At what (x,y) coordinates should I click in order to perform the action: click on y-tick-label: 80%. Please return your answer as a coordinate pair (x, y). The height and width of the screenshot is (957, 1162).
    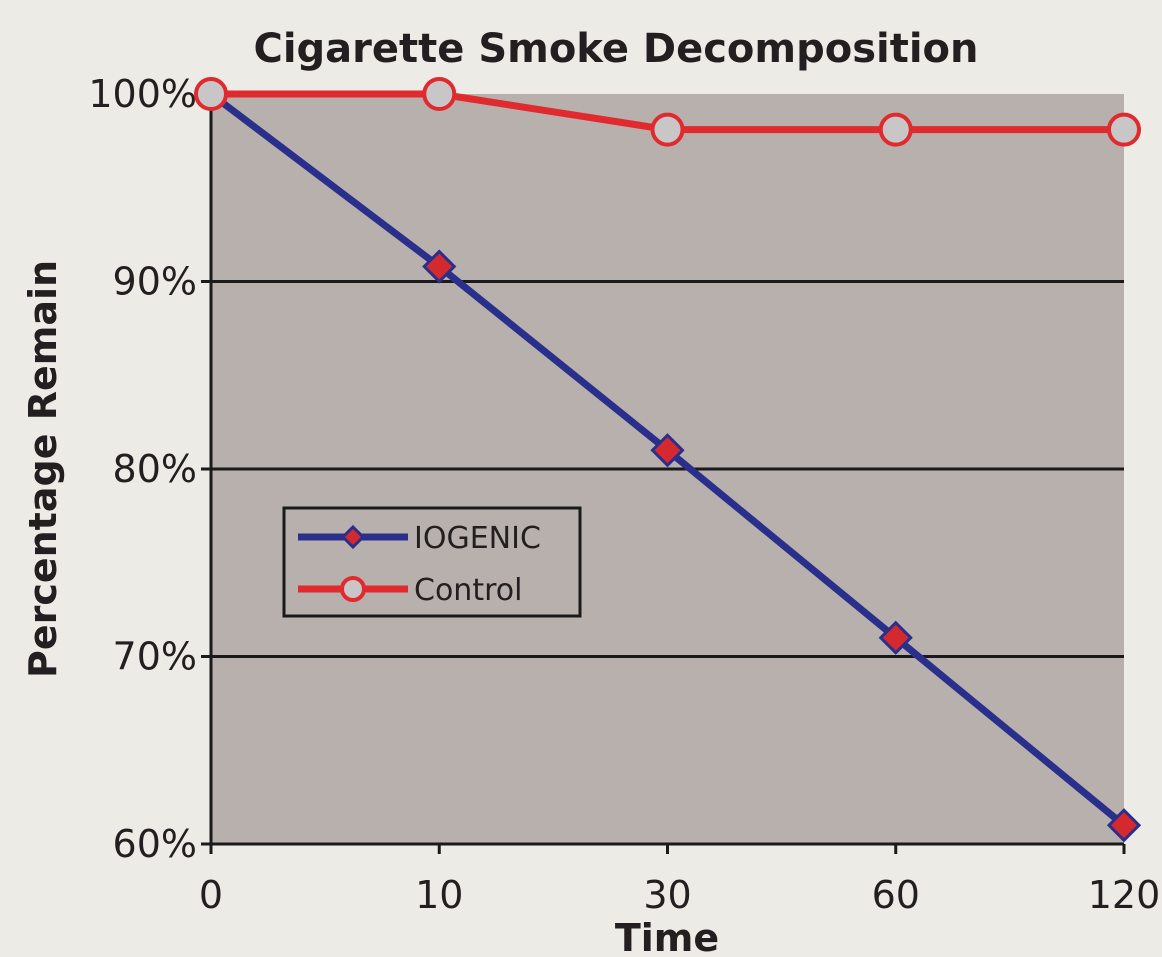
    Looking at the image, I should click on (155, 469).